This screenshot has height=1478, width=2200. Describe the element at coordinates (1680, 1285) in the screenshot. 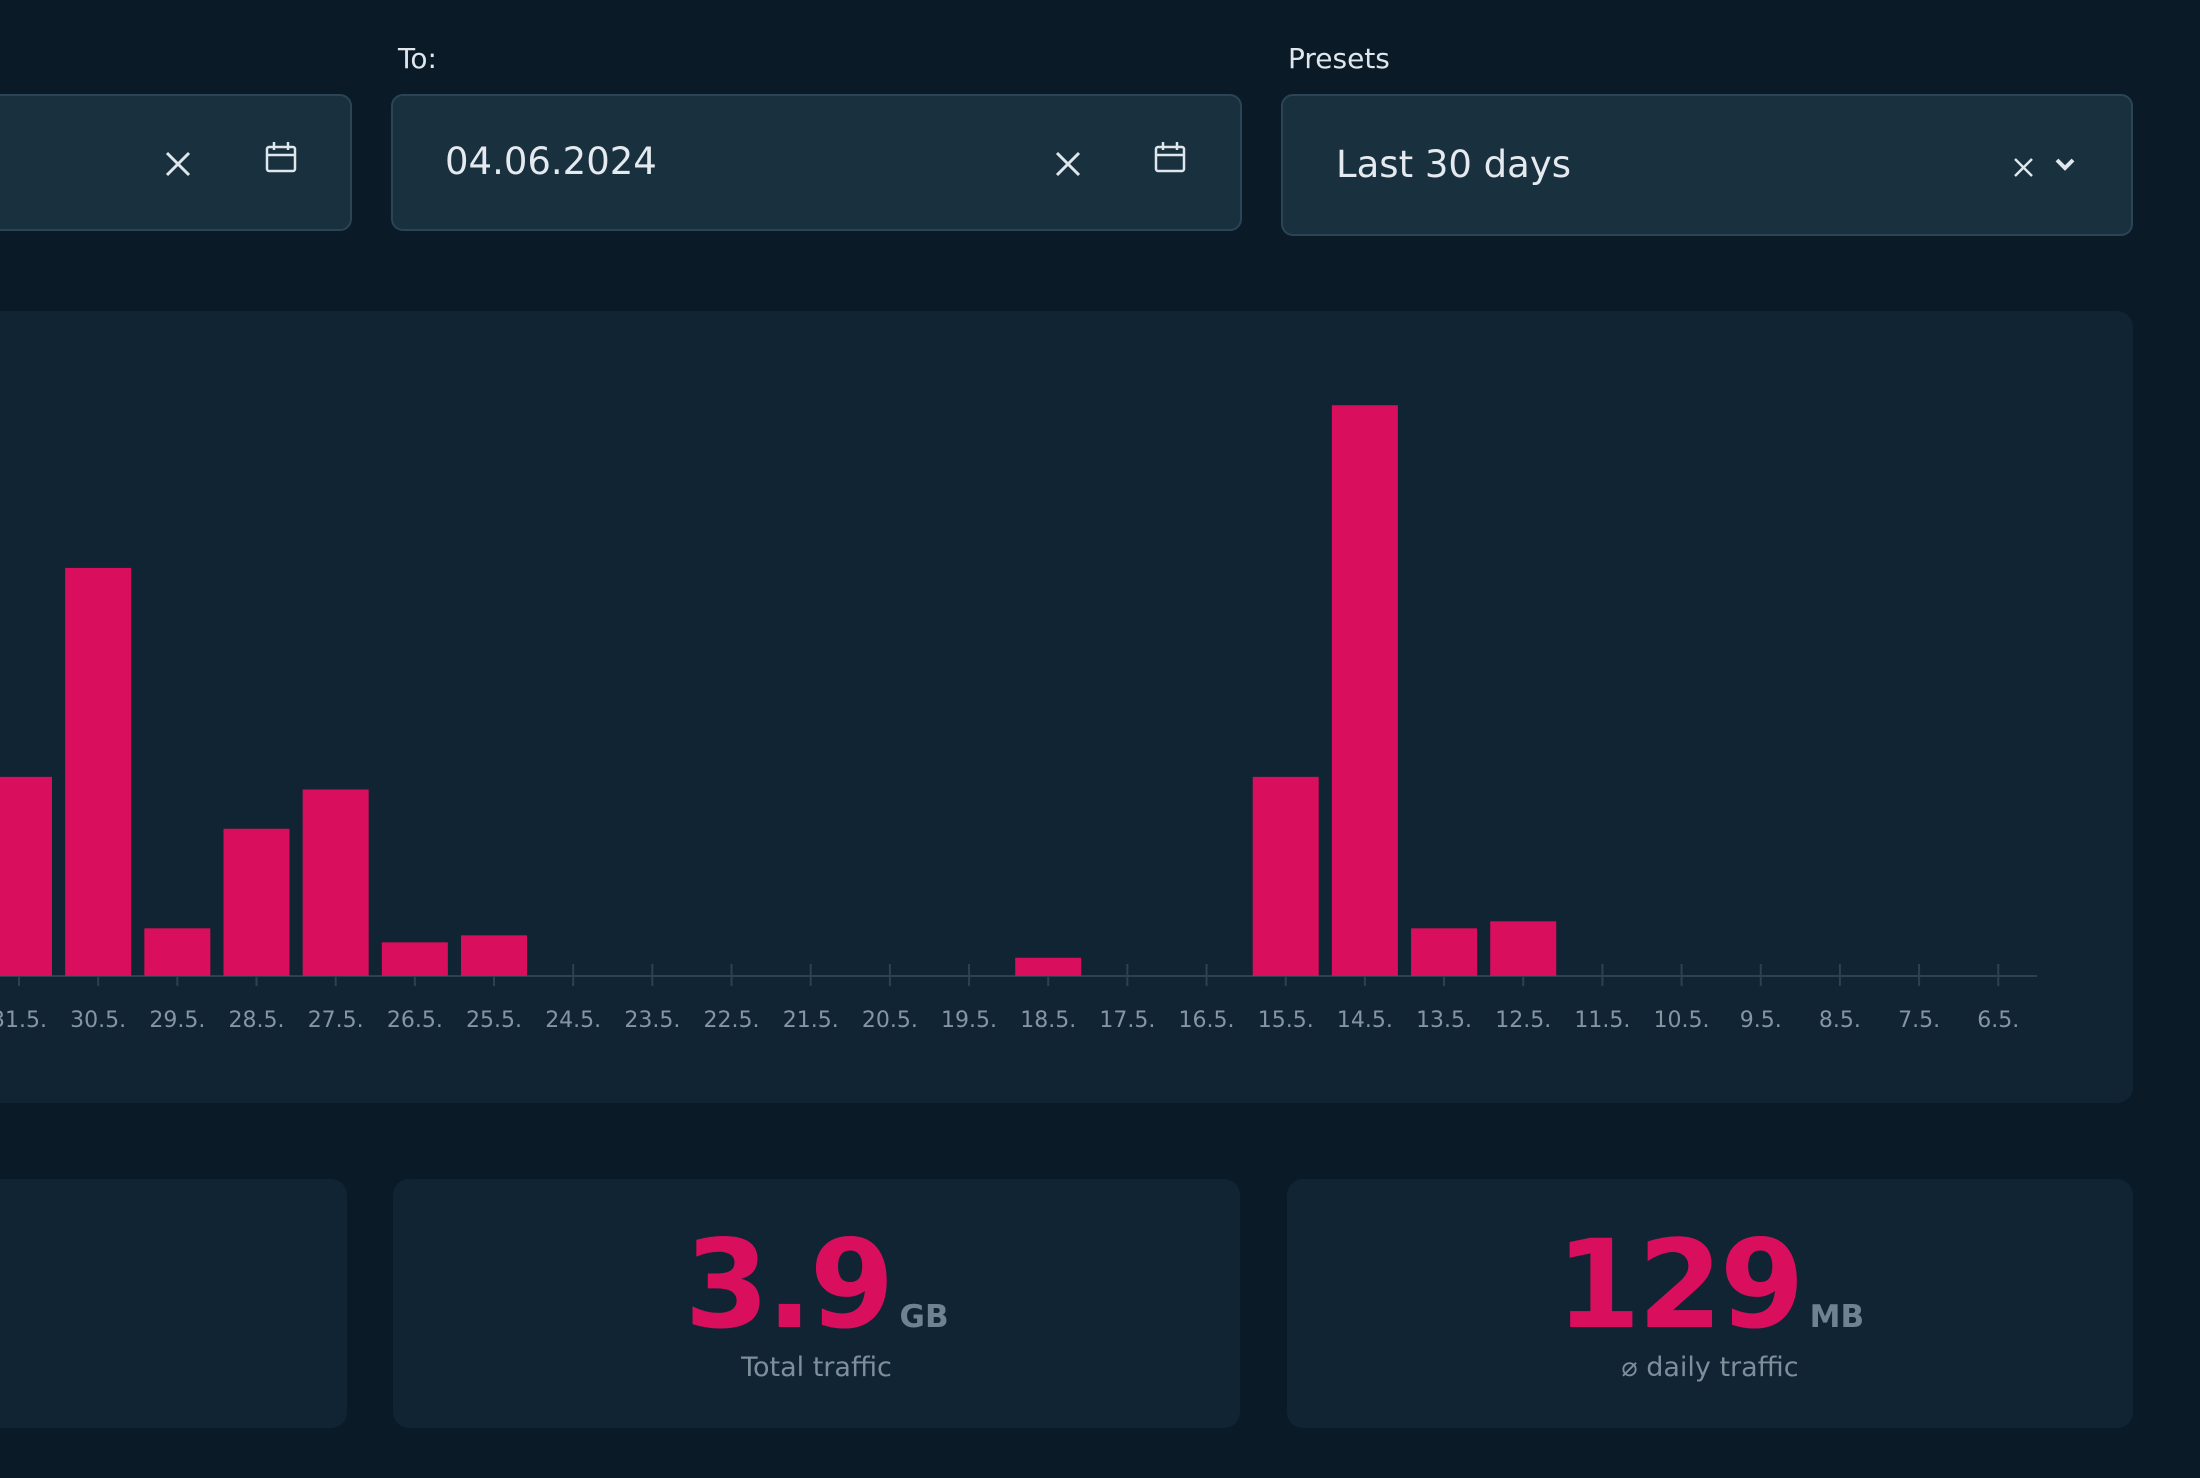

I see `stat-value: 129` at that location.